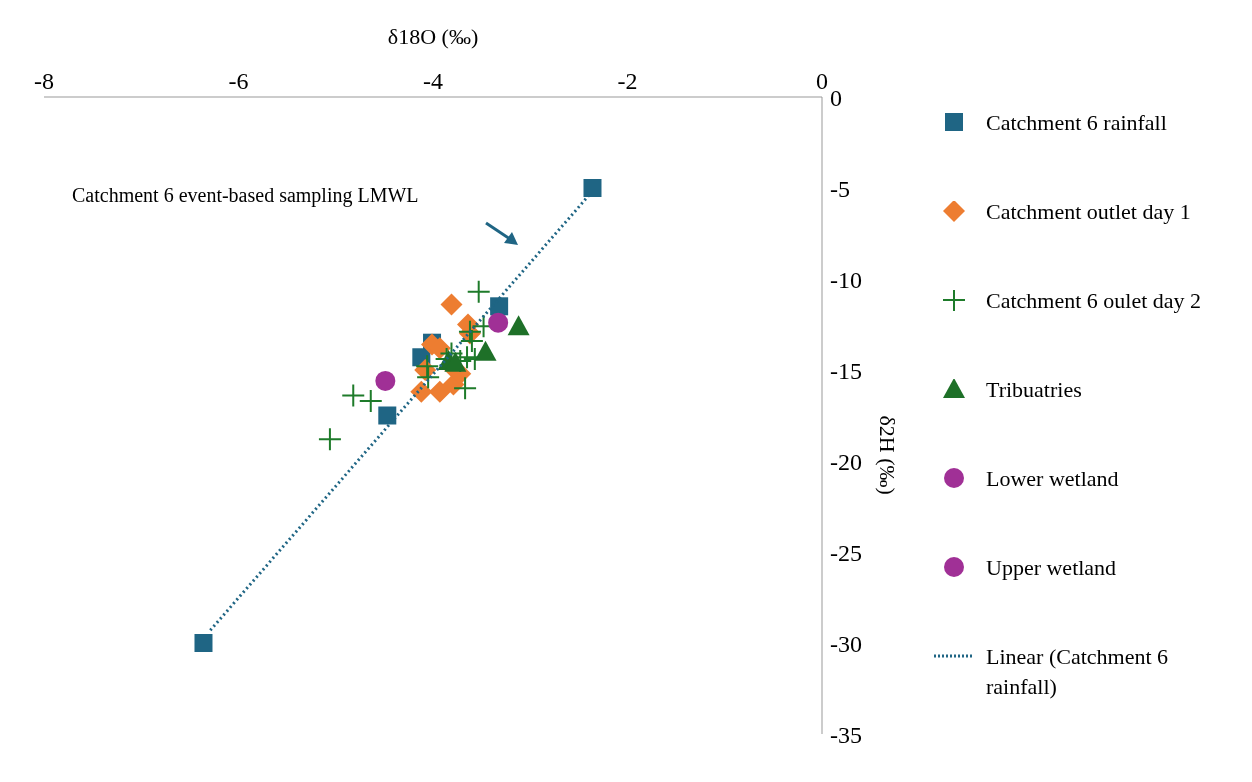 Image resolution: width=1252 pixels, height=782 pixels. I want to click on y-axis-title: δ2H (‰), so click(888, 455).